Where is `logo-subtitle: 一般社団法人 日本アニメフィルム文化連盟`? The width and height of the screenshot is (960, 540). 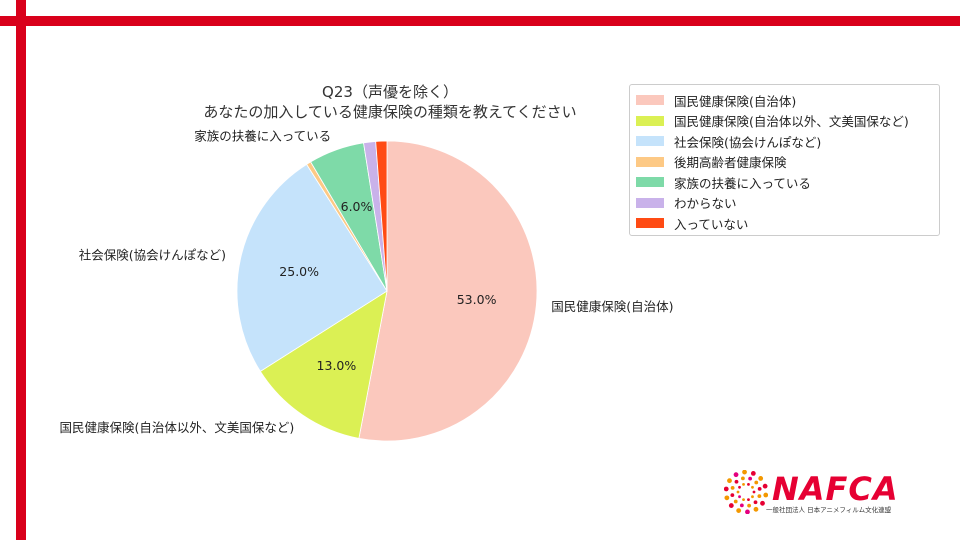 logo-subtitle: 一般社団法人 日本アニメフィルム文化連盟 is located at coordinates (829, 510).